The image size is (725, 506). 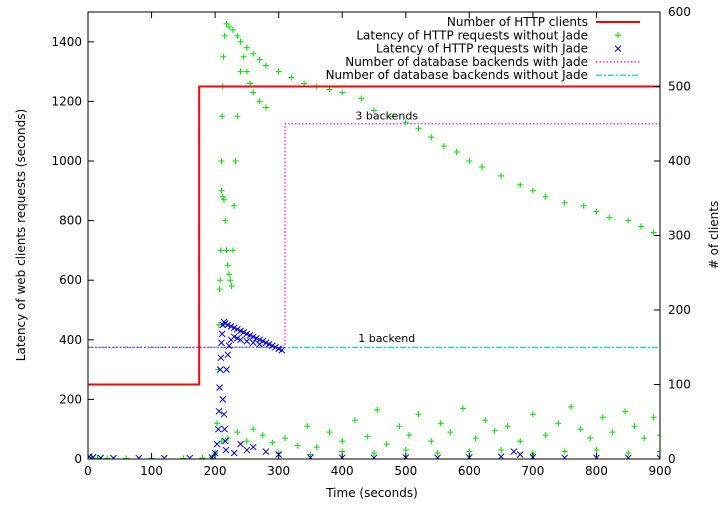 I want to click on x-tick-label: 500, so click(x=405, y=471).